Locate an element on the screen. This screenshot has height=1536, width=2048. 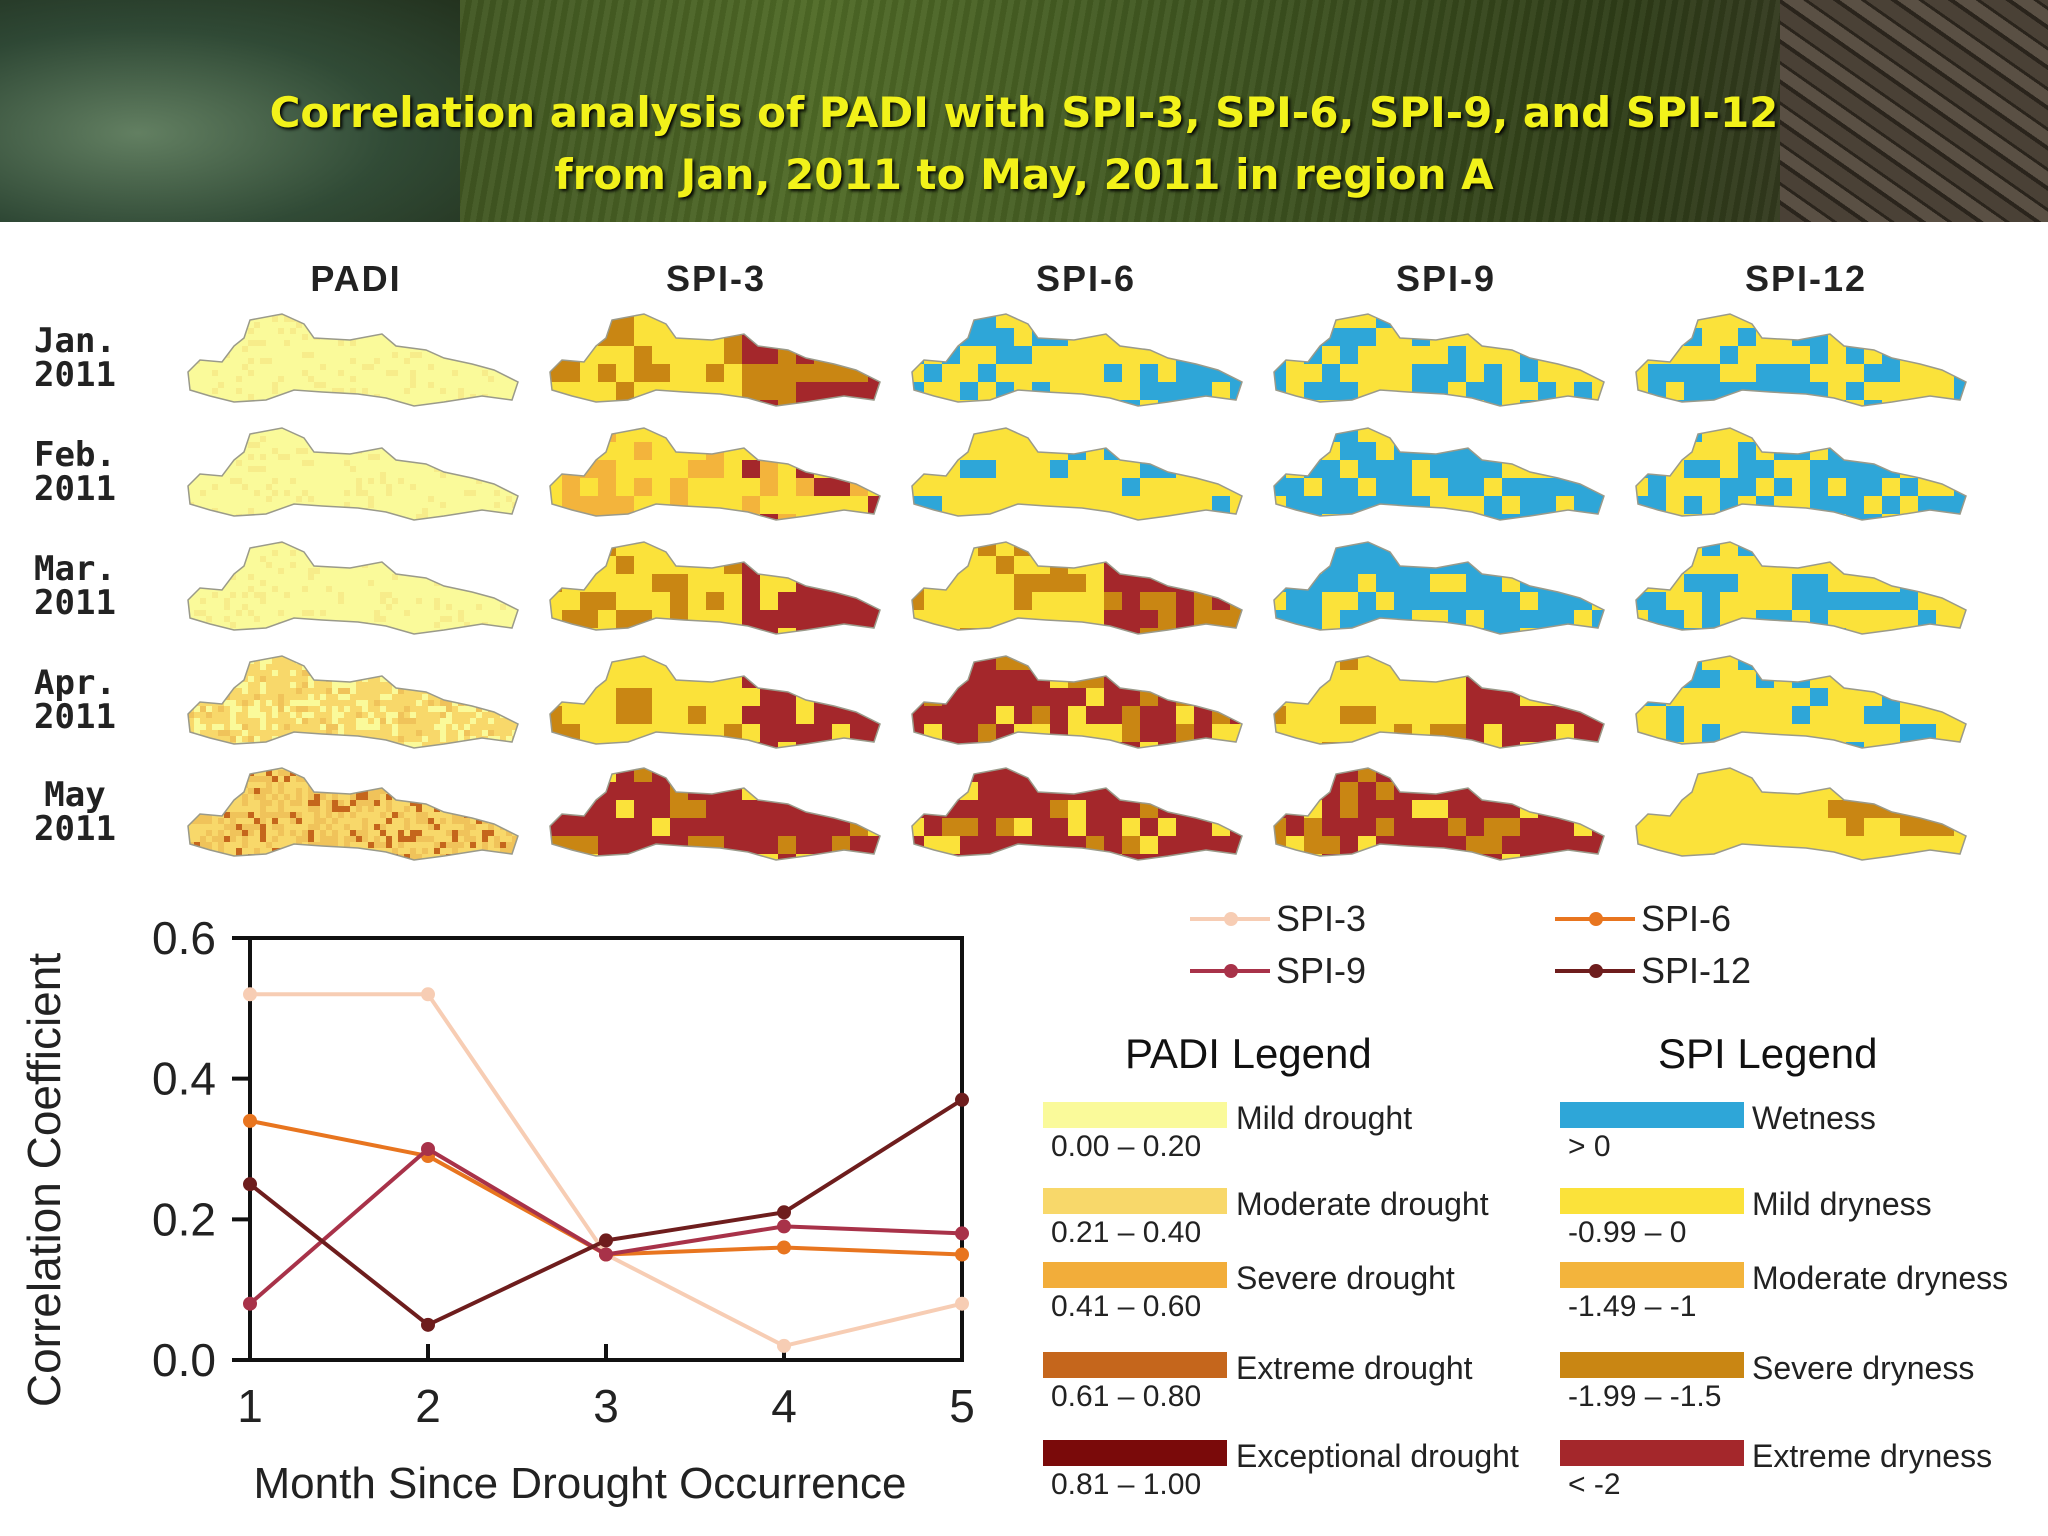
map-svg is located at coordinates (1801, 588).